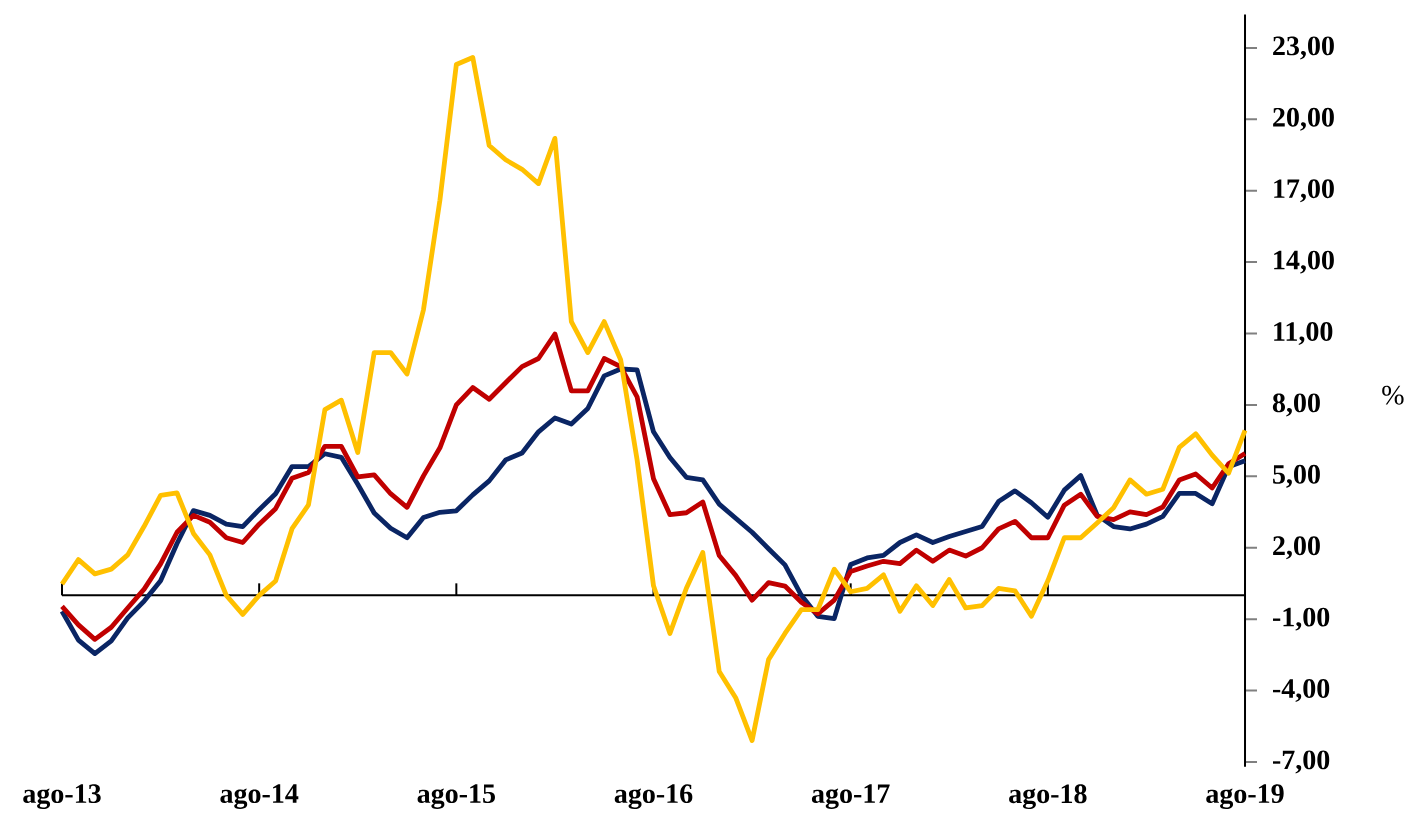  What do you see at coordinates (1303, 119) in the screenshot?
I see `y-tick-label: 20,00` at bounding box center [1303, 119].